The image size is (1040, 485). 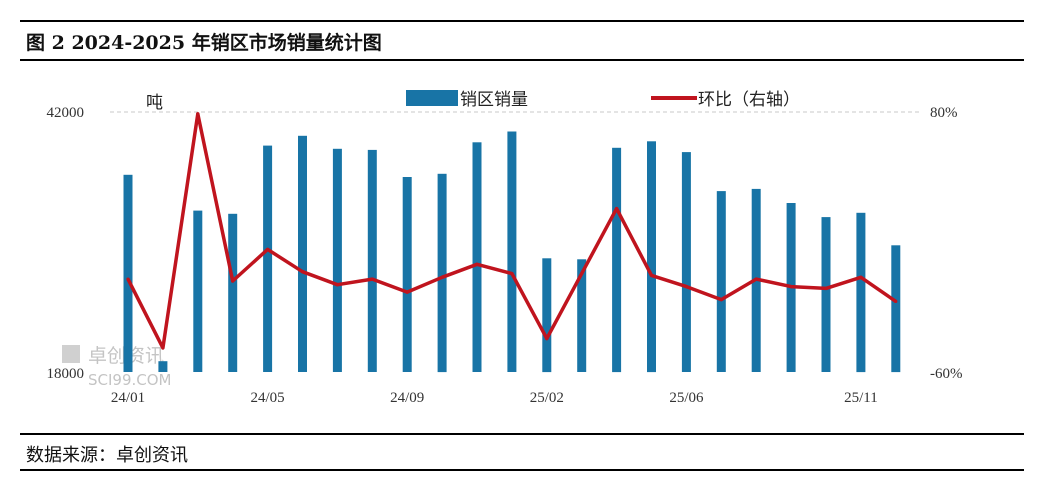 I want to click on x-tick-label-4: 25/06, so click(x=686, y=398).